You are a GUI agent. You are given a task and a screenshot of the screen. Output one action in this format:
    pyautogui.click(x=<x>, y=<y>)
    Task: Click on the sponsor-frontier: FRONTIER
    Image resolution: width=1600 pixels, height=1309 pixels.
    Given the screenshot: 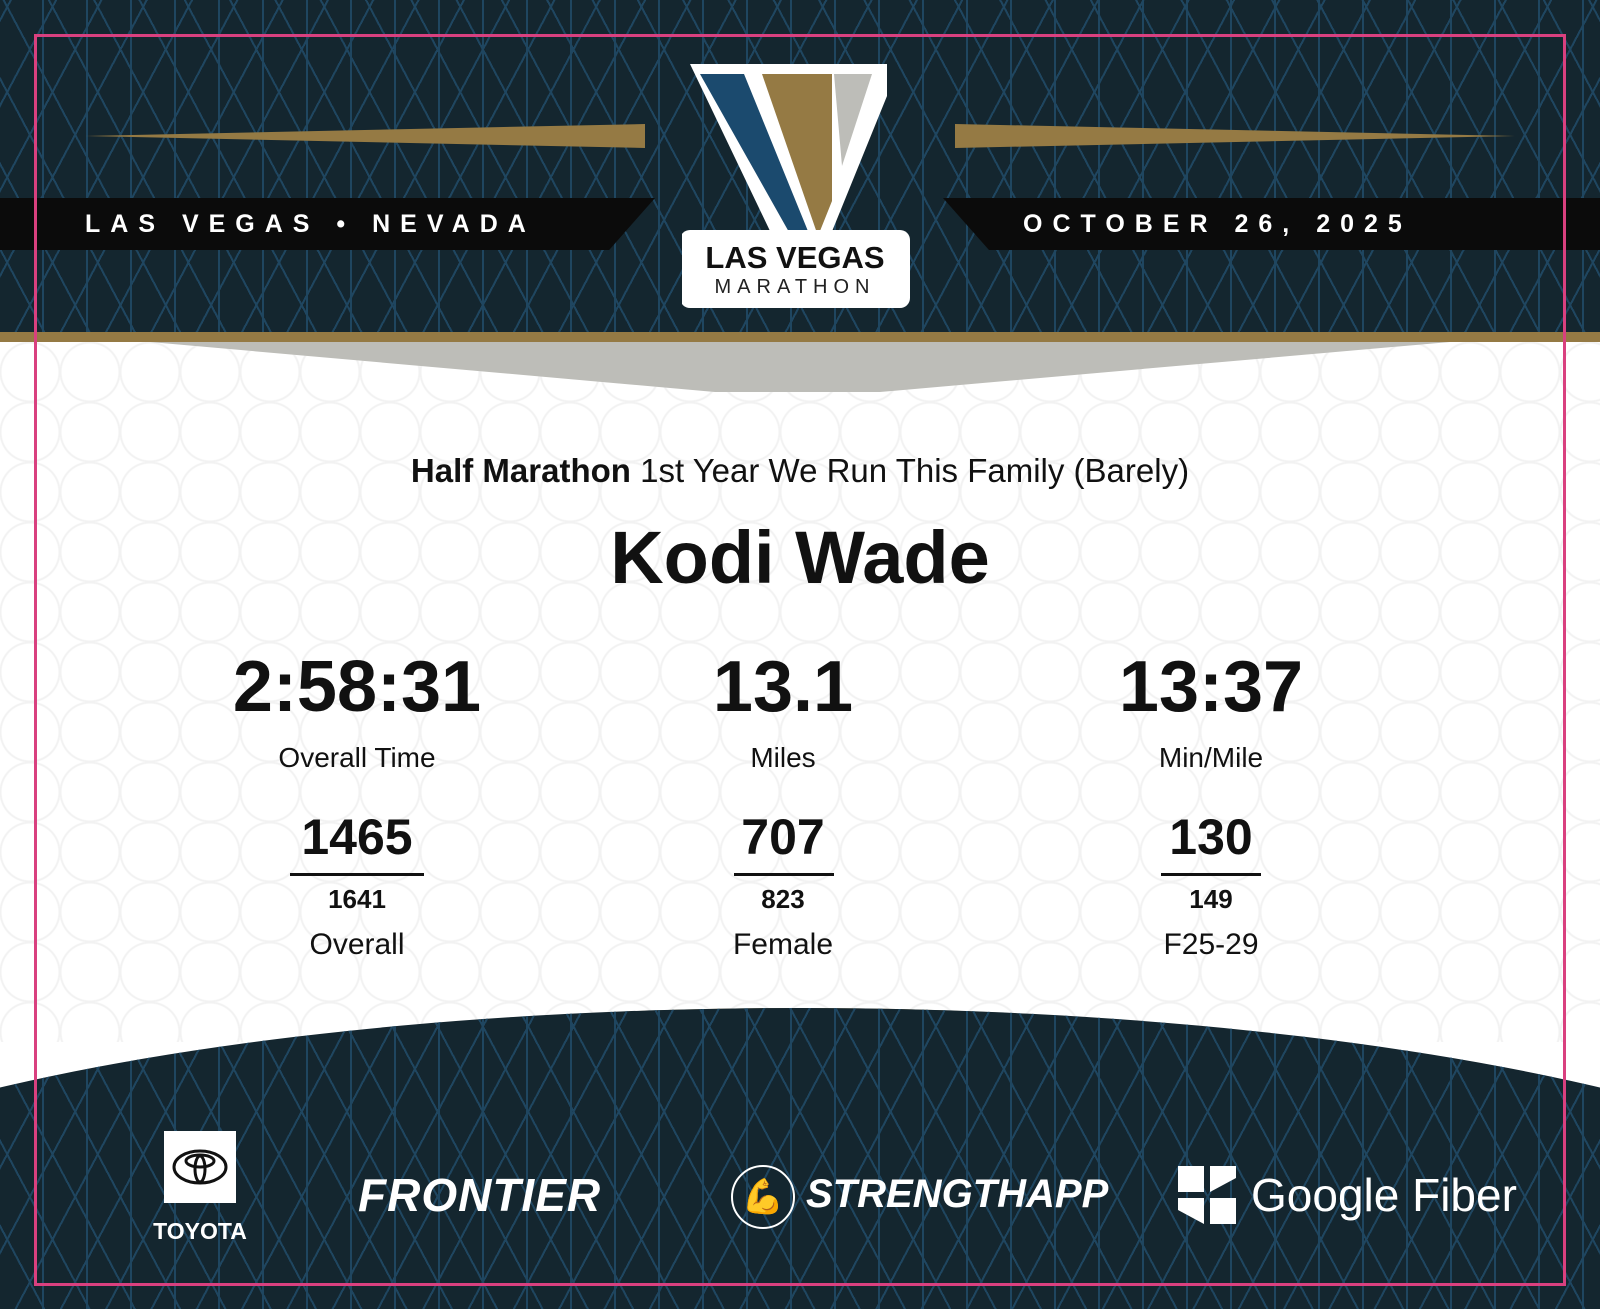 What is the action you would take?
    pyautogui.click(x=480, y=1195)
    